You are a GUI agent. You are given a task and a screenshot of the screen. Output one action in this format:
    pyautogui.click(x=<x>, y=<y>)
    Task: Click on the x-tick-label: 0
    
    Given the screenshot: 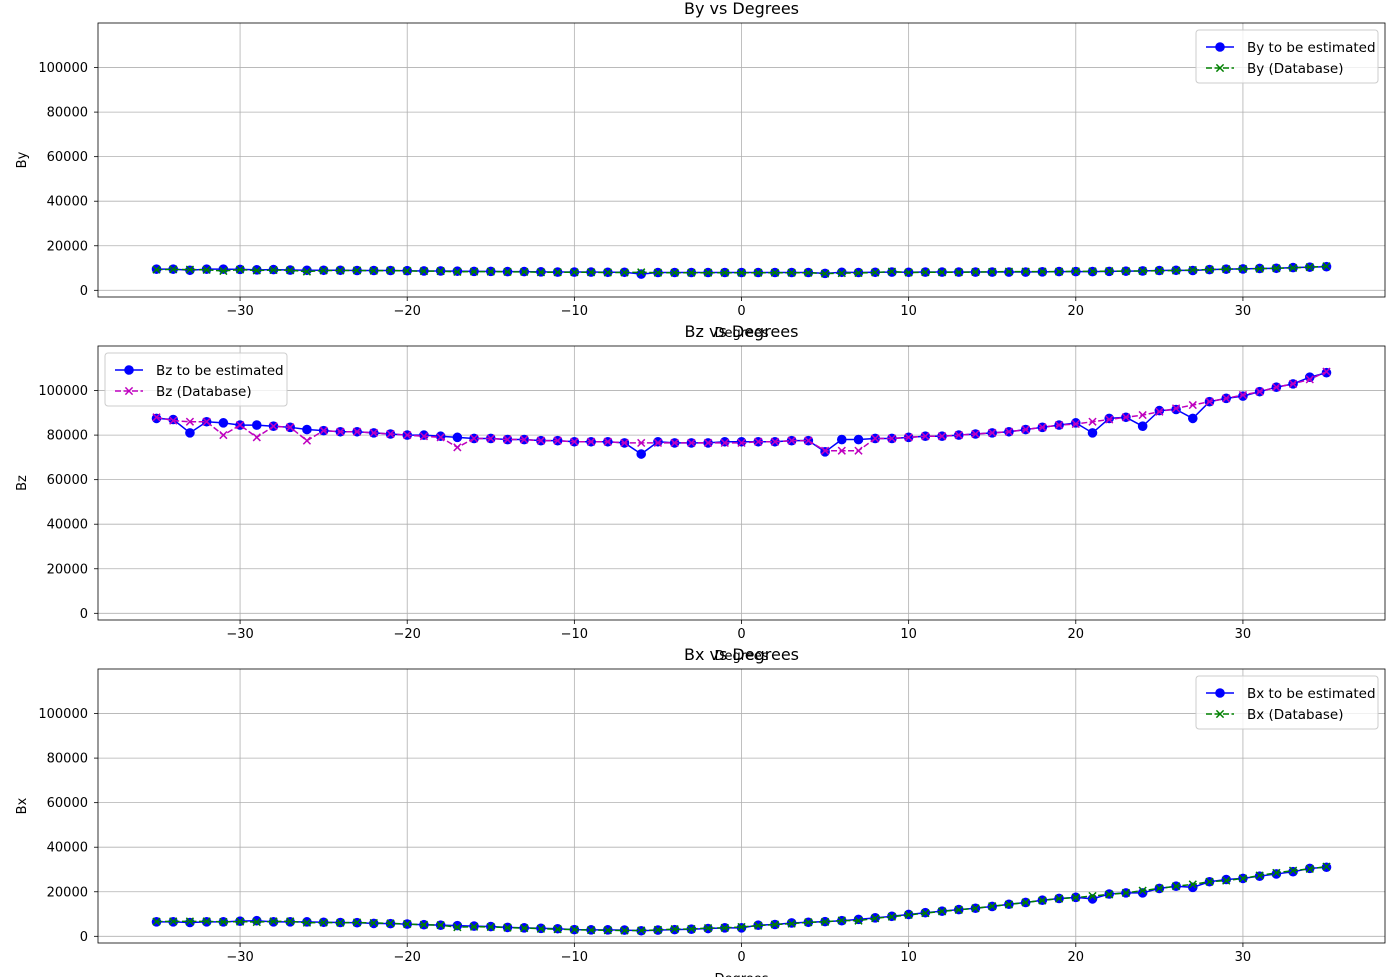 What is the action you would take?
    pyautogui.click(x=741, y=957)
    